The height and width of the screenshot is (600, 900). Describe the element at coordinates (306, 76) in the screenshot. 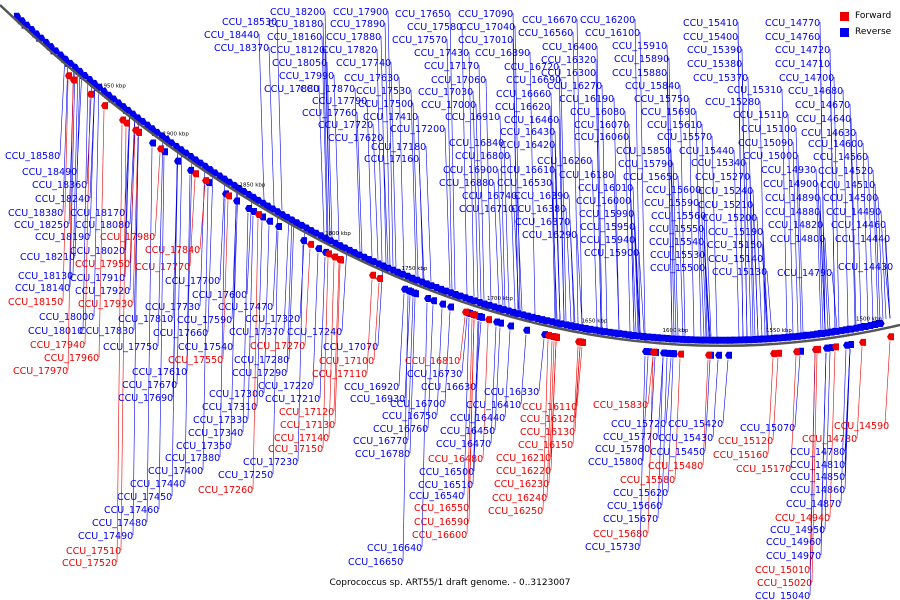

I see `reverse-gene-label: CCU_17990` at that location.